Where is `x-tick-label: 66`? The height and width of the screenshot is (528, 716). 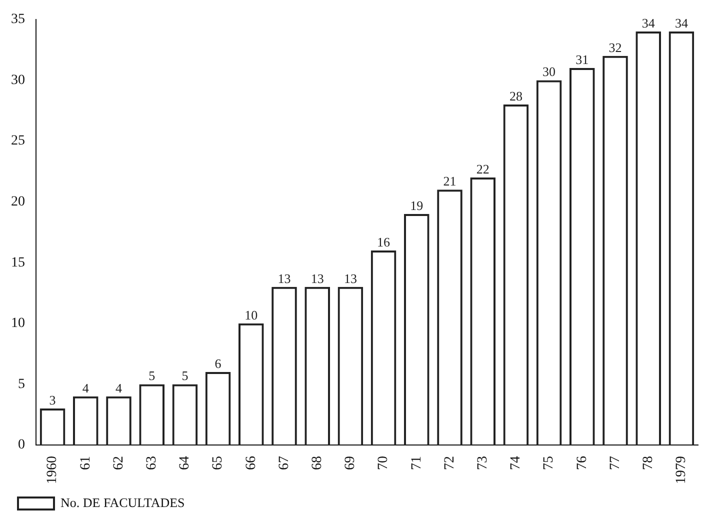 x-tick-label: 66 is located at coordinates (251, 463).